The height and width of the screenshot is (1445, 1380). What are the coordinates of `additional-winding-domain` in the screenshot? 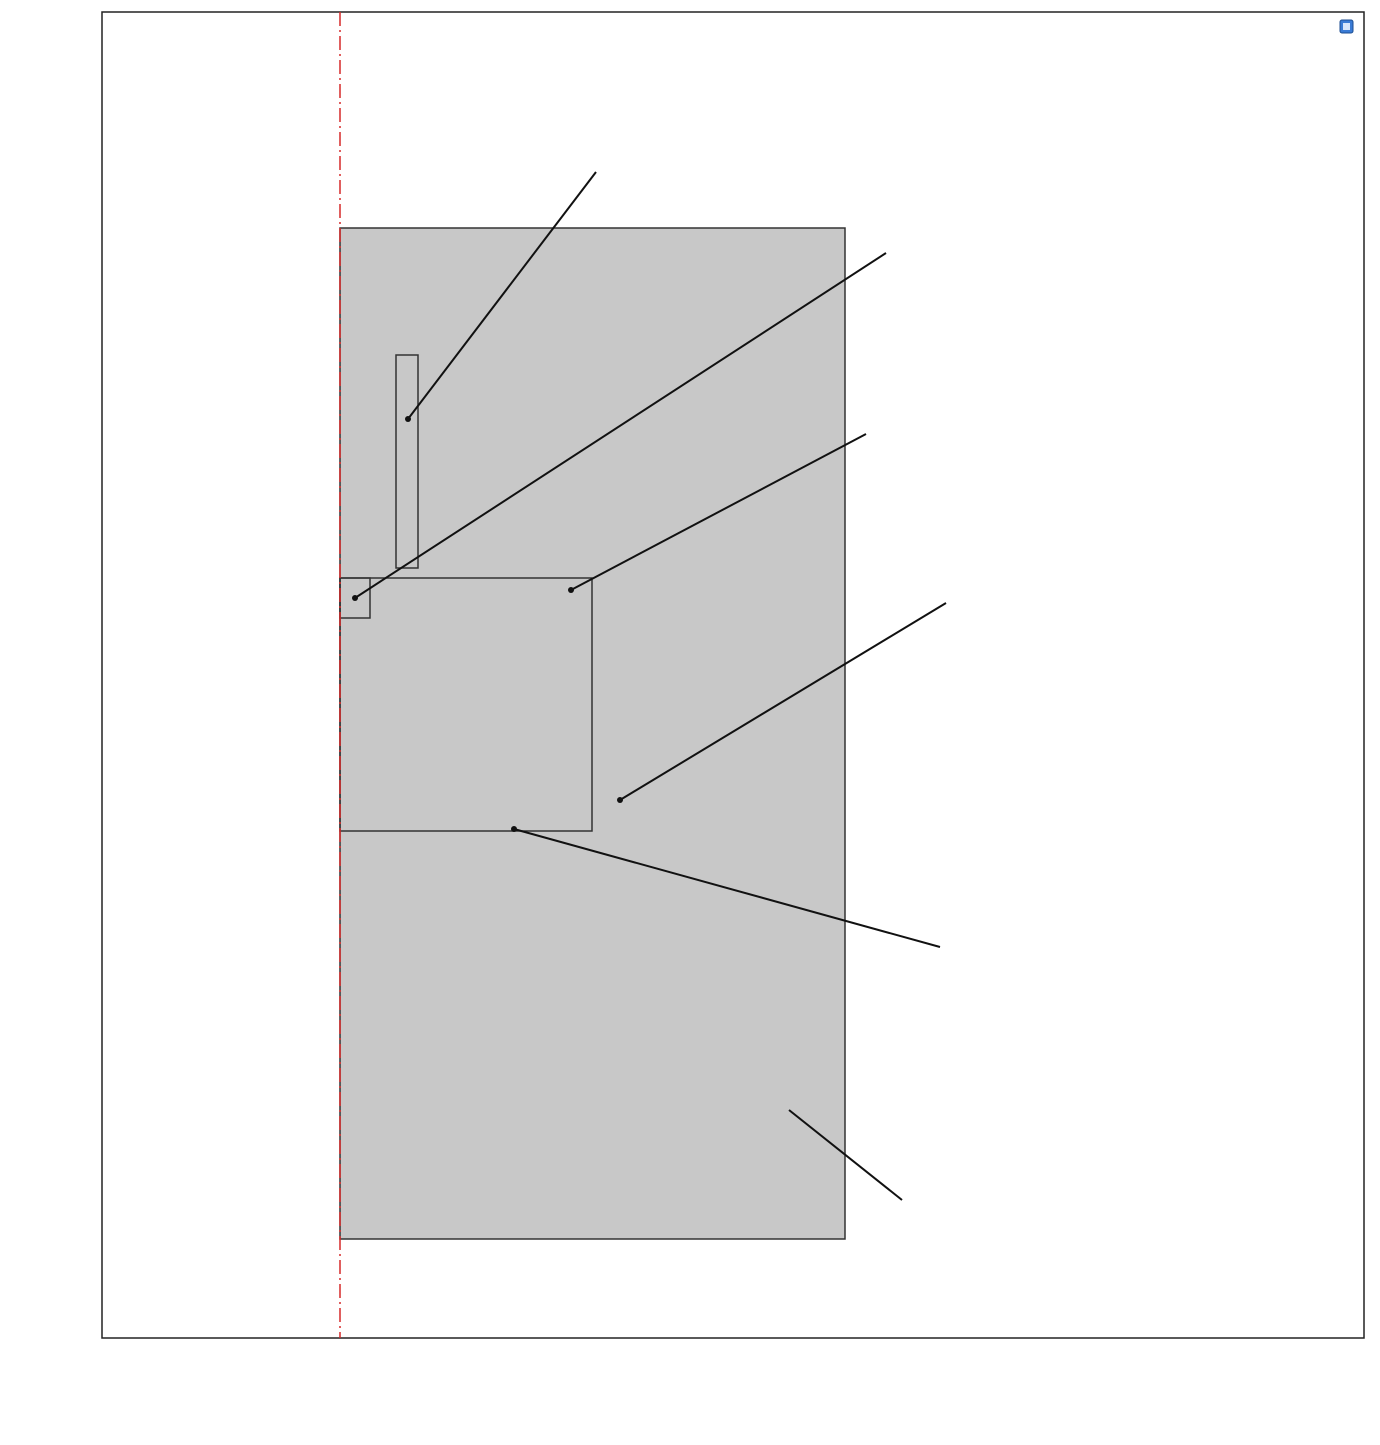 It's located at (407, 461).